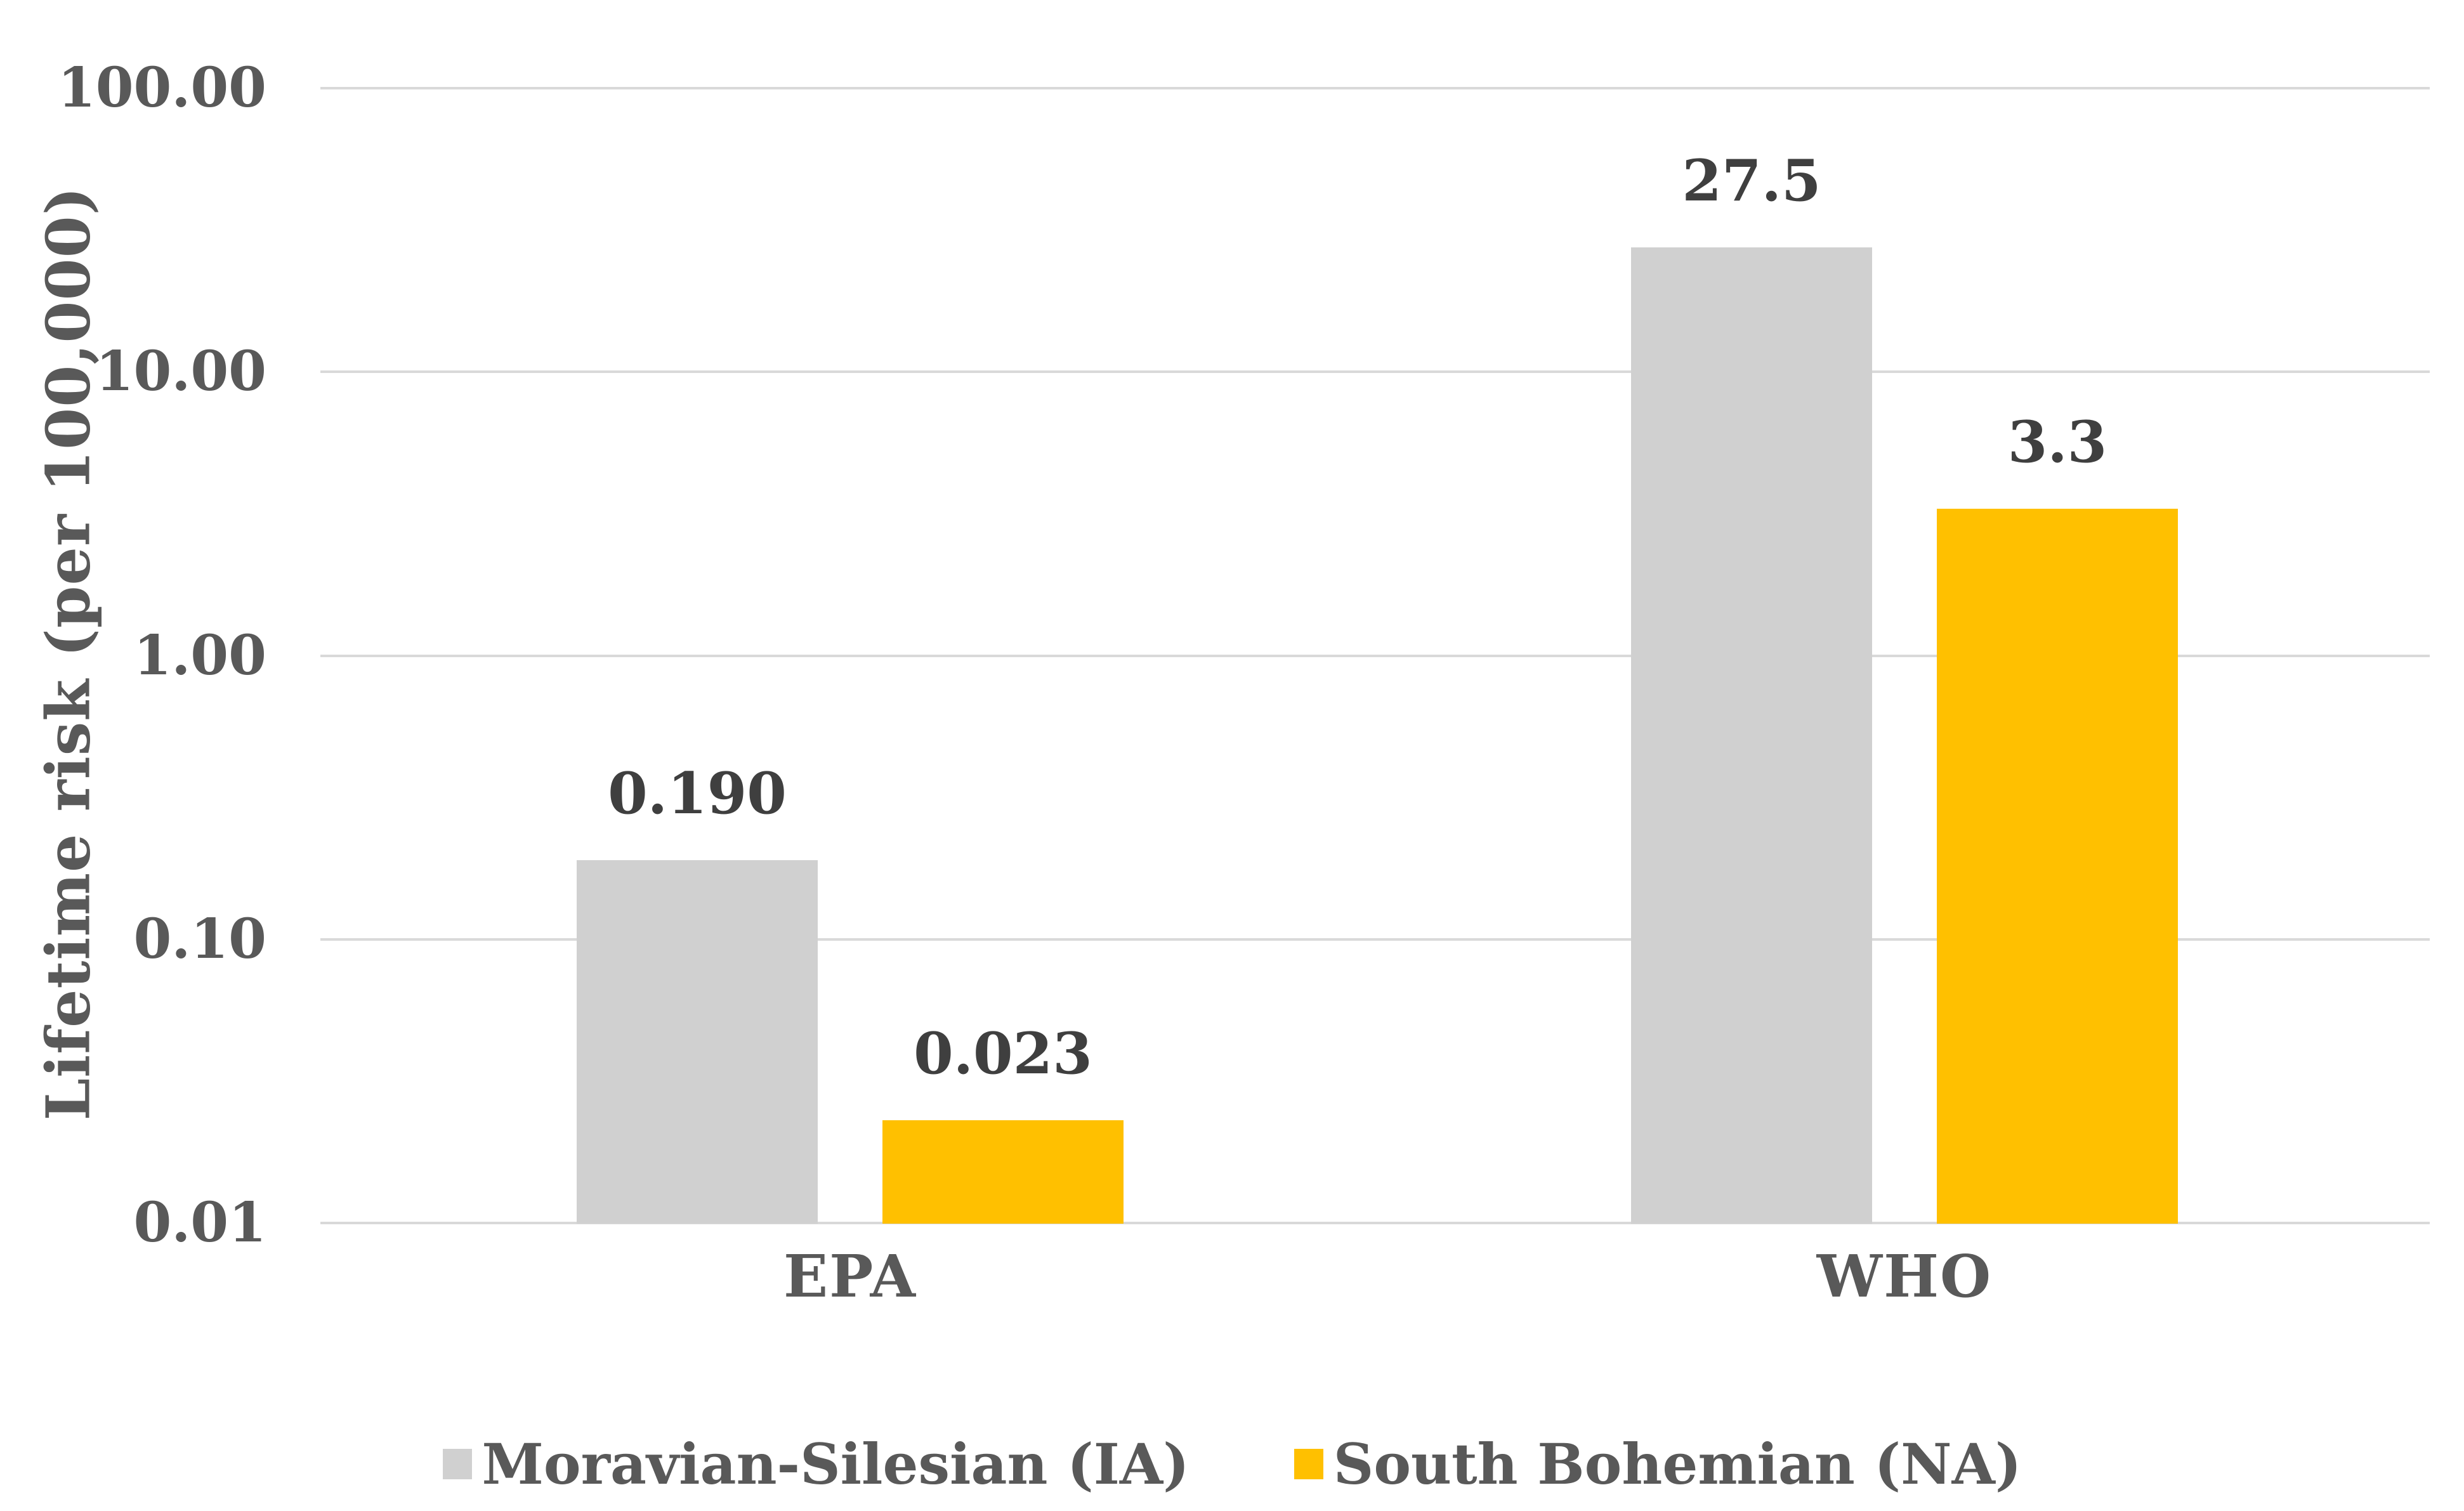 The width and height of the screenshot is (2464, 1511). I want to click on x-category-label: EPA, so click(850, 1277).